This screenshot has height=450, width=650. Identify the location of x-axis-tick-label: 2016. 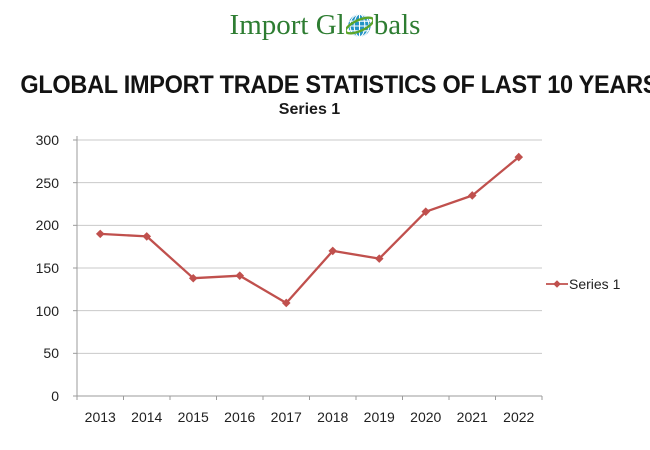
(240, 417).